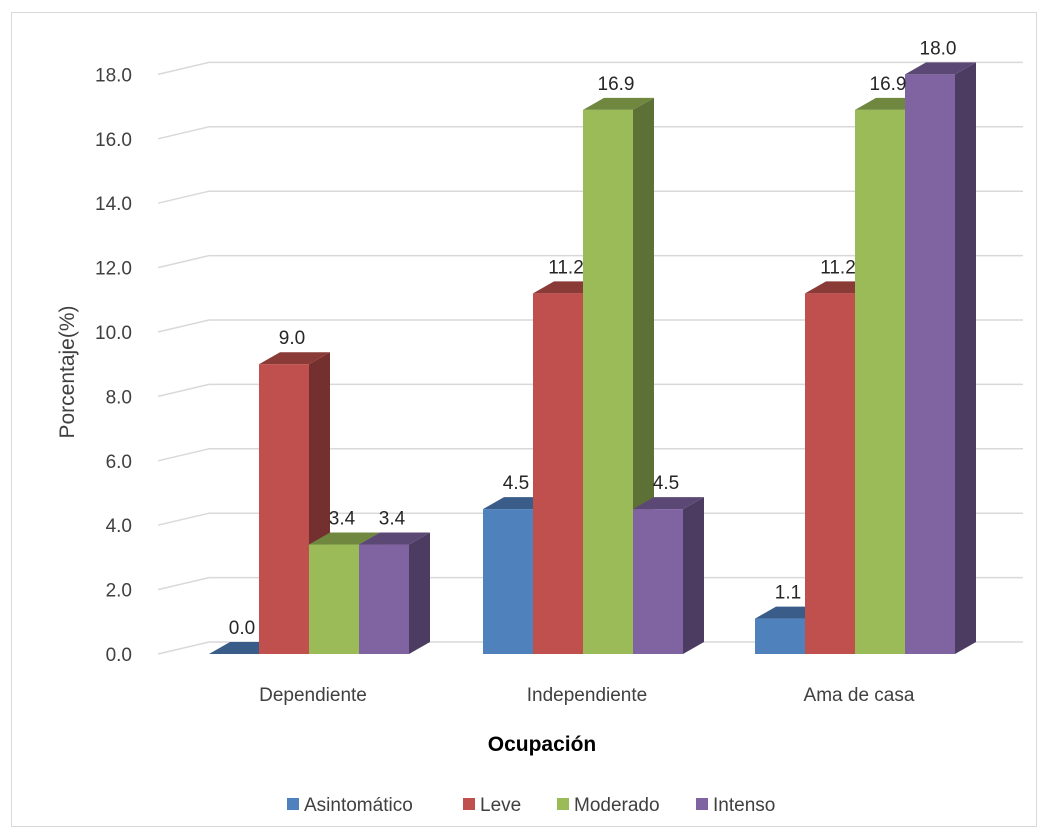  Describe the element at coordinates (113, 333) in the screenshot. I see `y-tick-label: 10.0` at that location.